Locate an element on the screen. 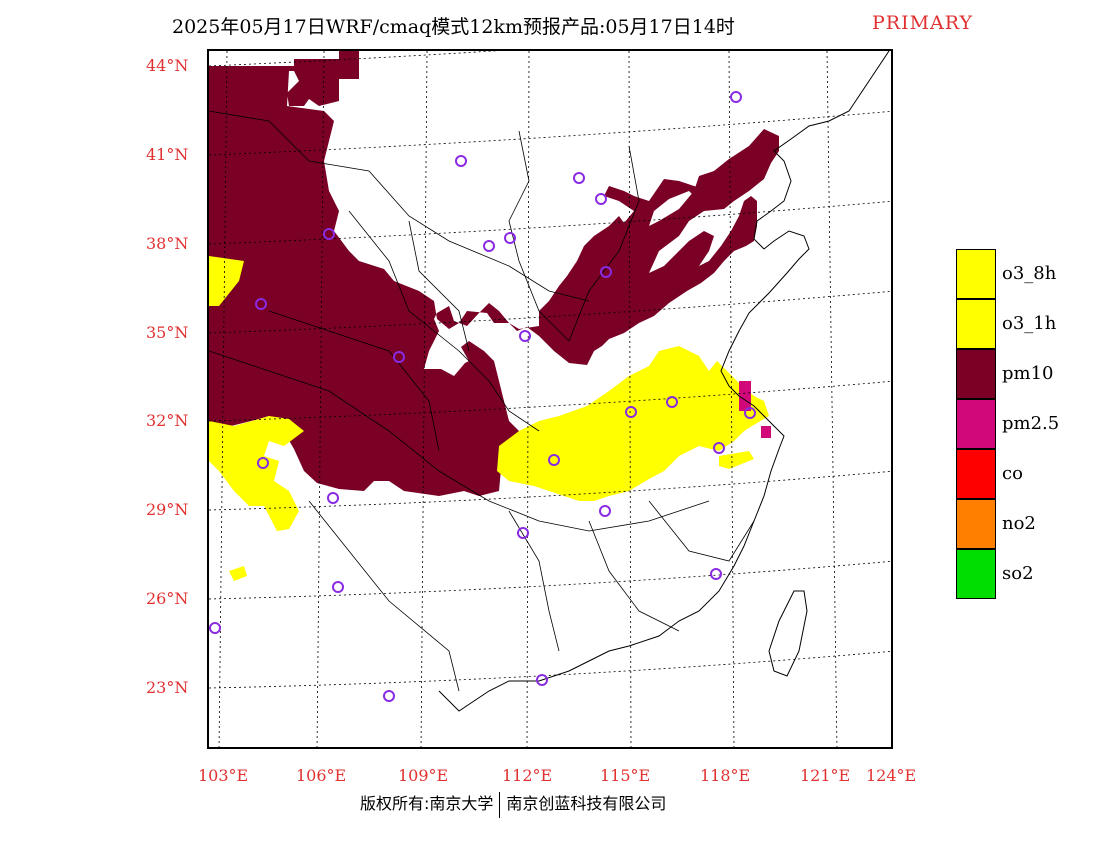  lat-label: 41°N is located at coordinates (167, 154).